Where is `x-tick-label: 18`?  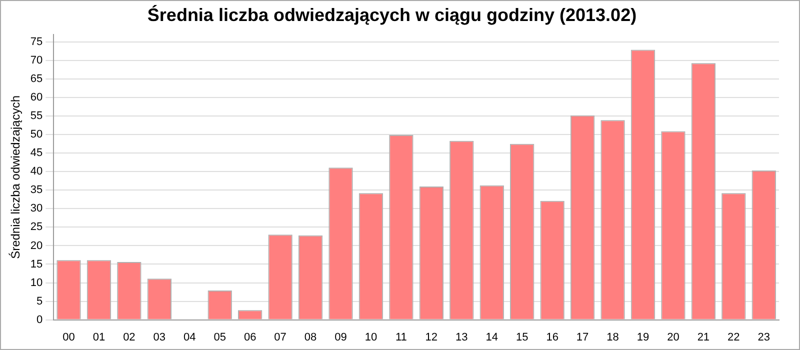
x-tick-label: 18 is located at coordinates (612, 337).